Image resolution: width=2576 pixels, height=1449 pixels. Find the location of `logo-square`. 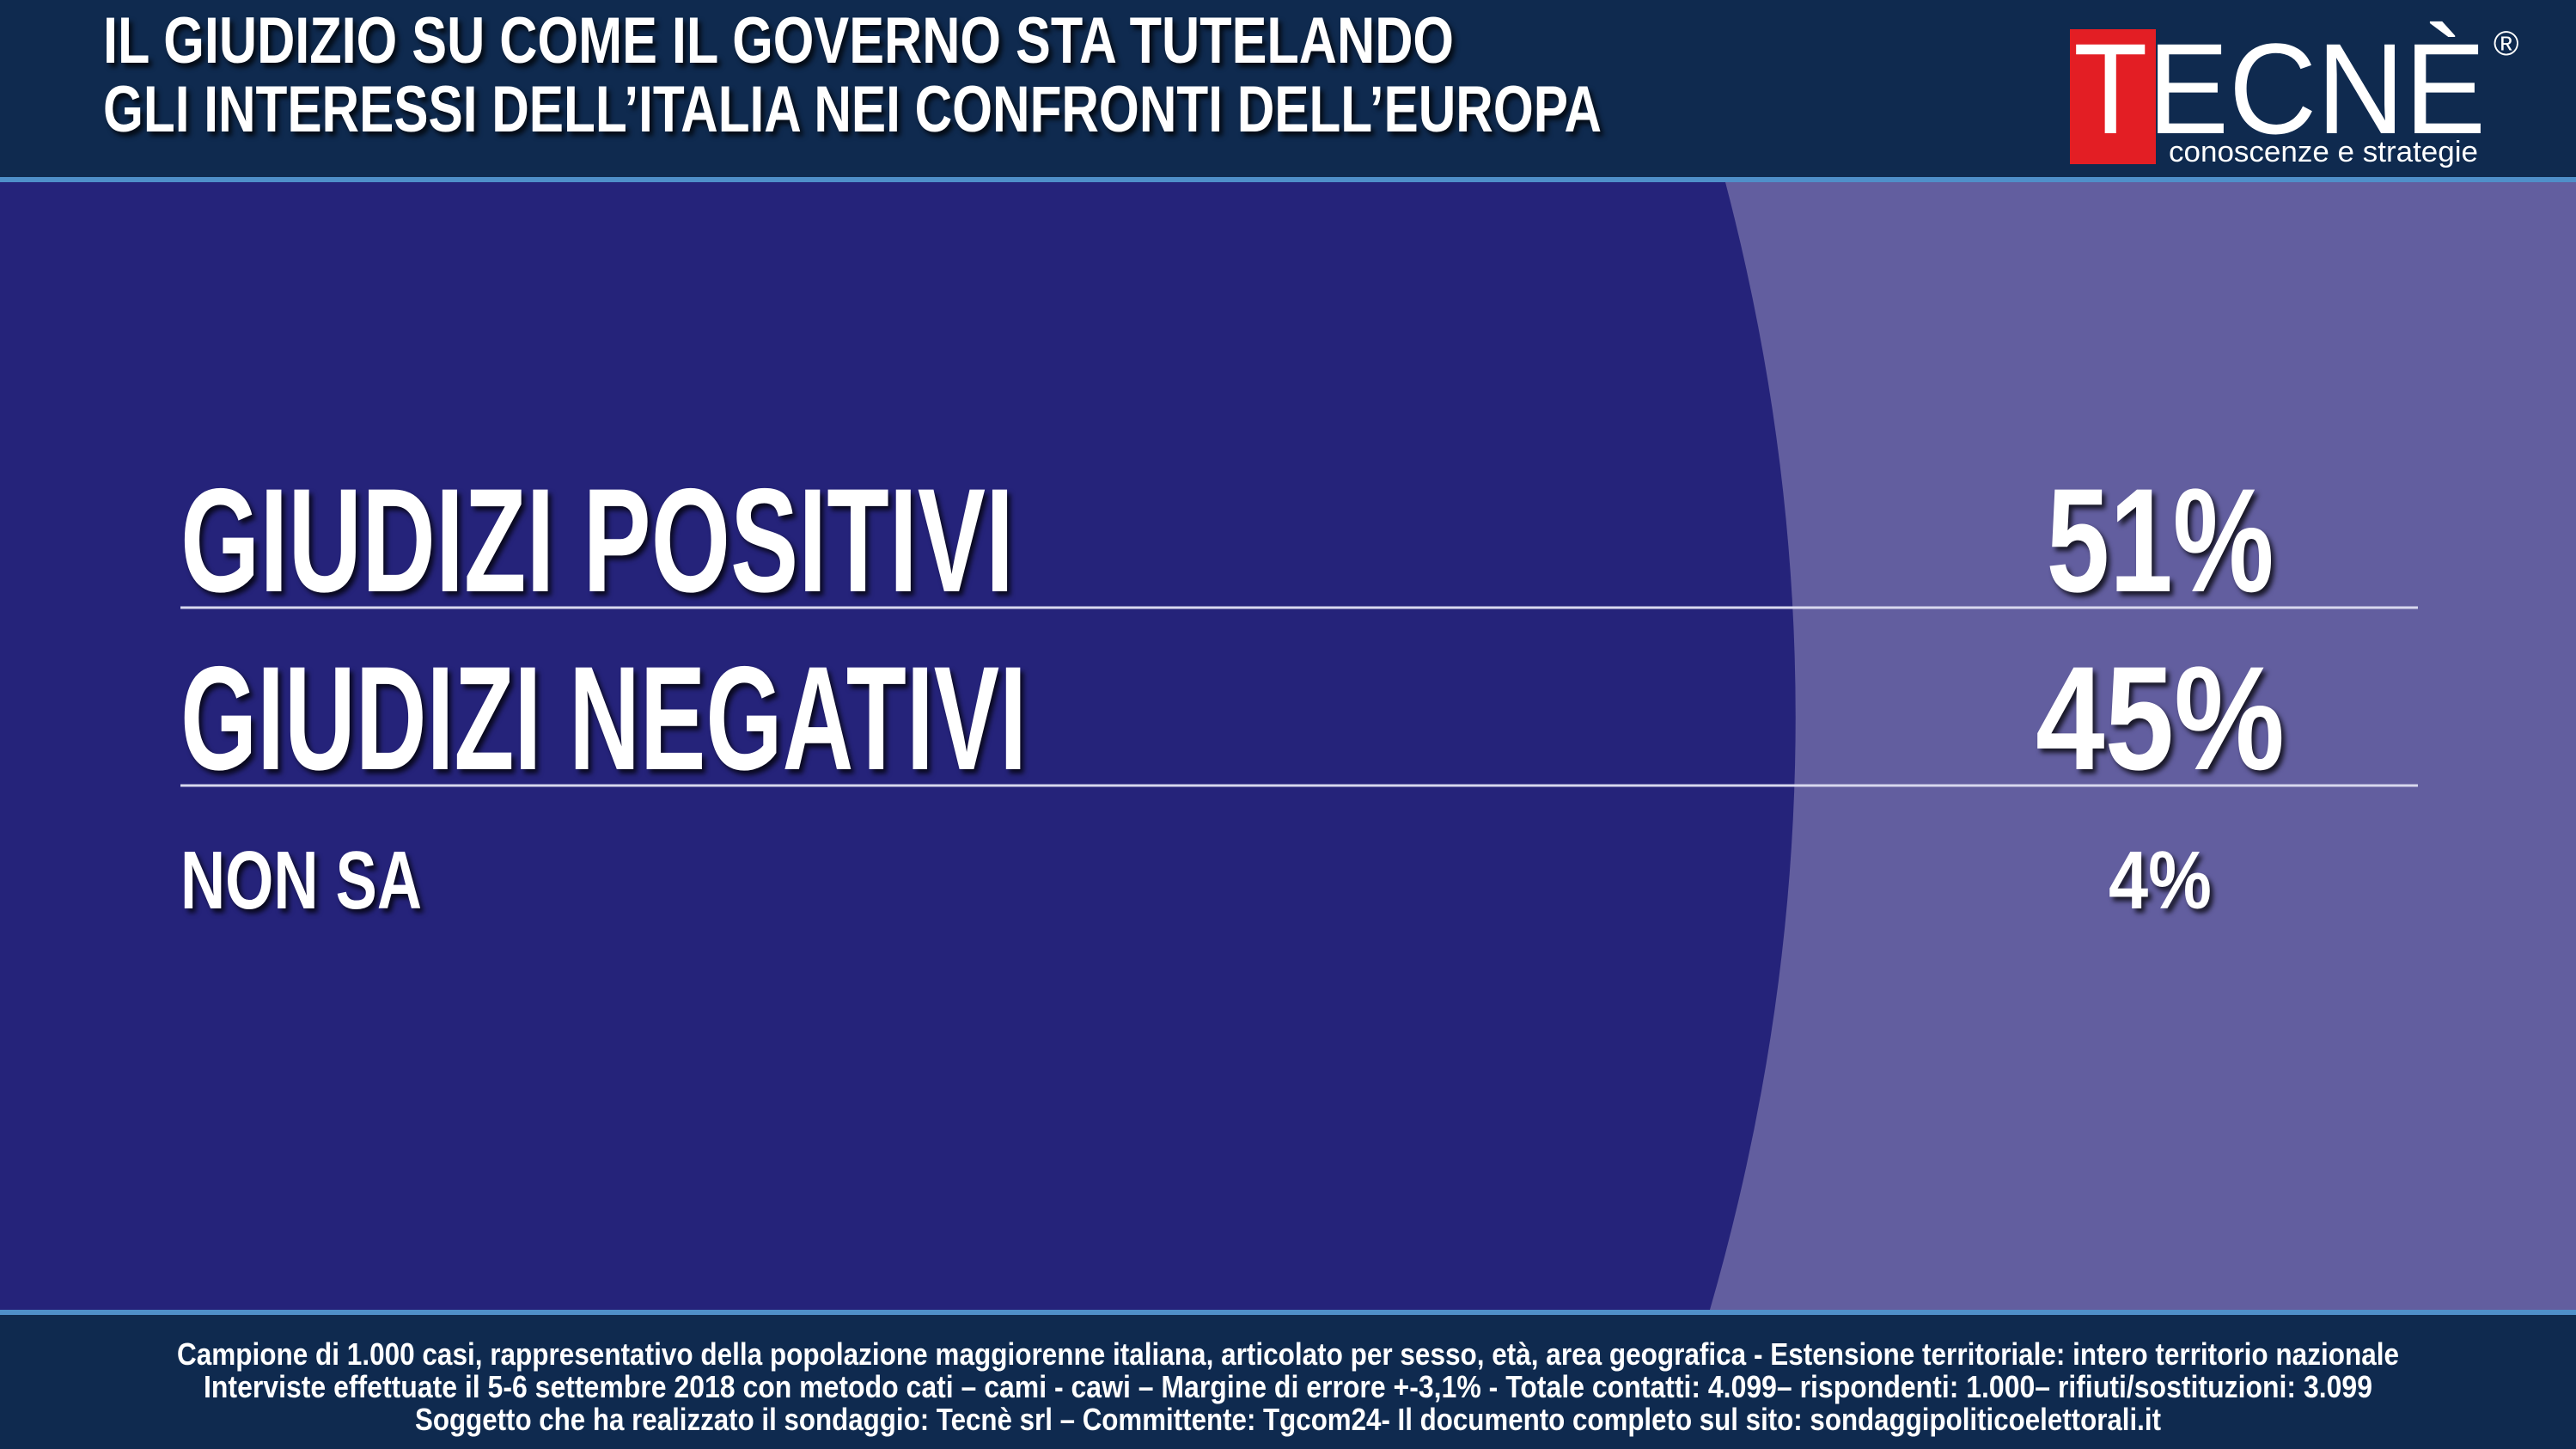

logo-square is located at coordinates (2113, 96).